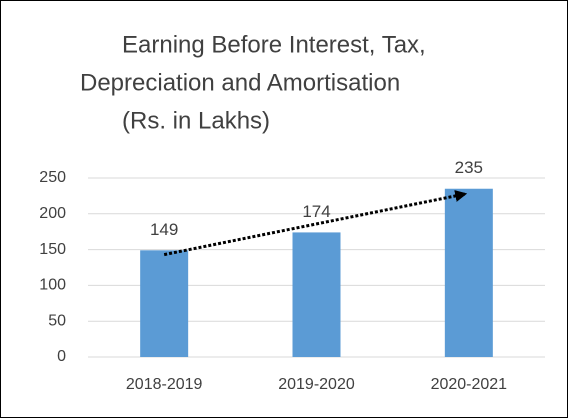 The image size is (568, 418). Describe the element at coordinates (164, 384) in the screenshot. I see `x-tick-label: 2018-2019` at that location.